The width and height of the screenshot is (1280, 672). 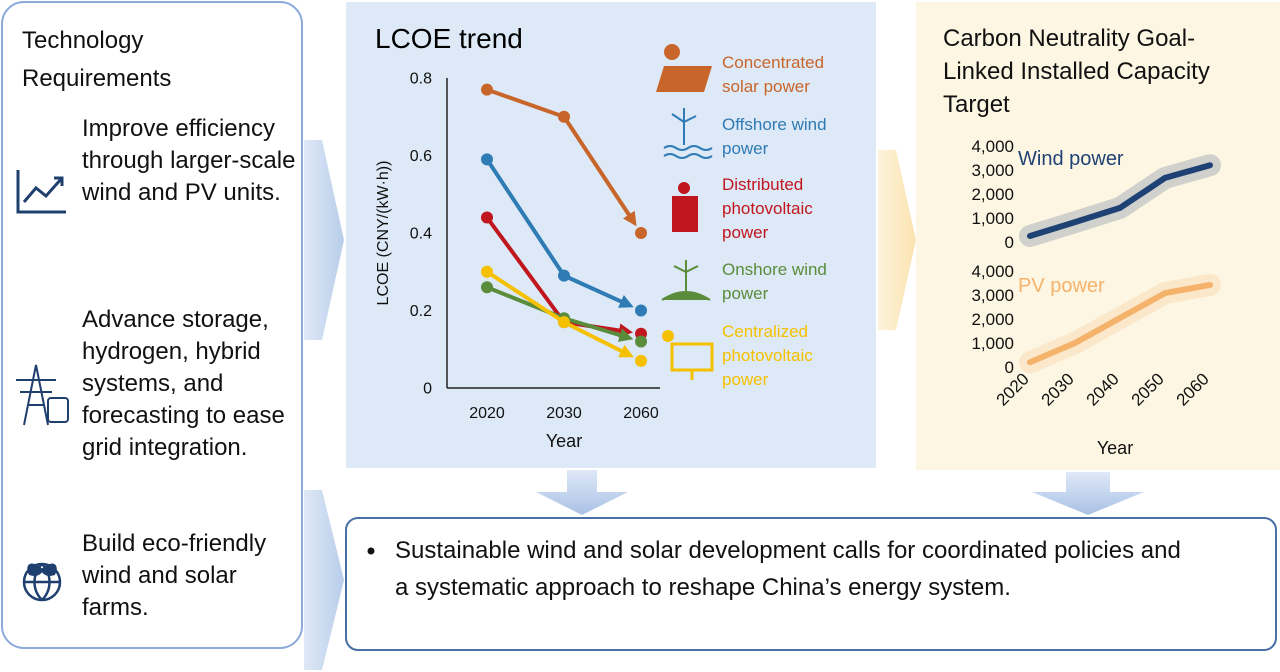 I want to click on x-tick-label: 2030, so click(x=564, y=413).